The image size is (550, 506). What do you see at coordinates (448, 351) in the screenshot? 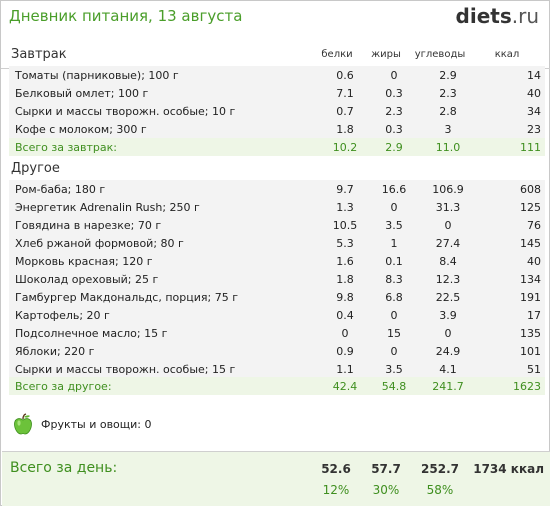
I see `food-carbs: 24.9` at bounding box center [448, 351].